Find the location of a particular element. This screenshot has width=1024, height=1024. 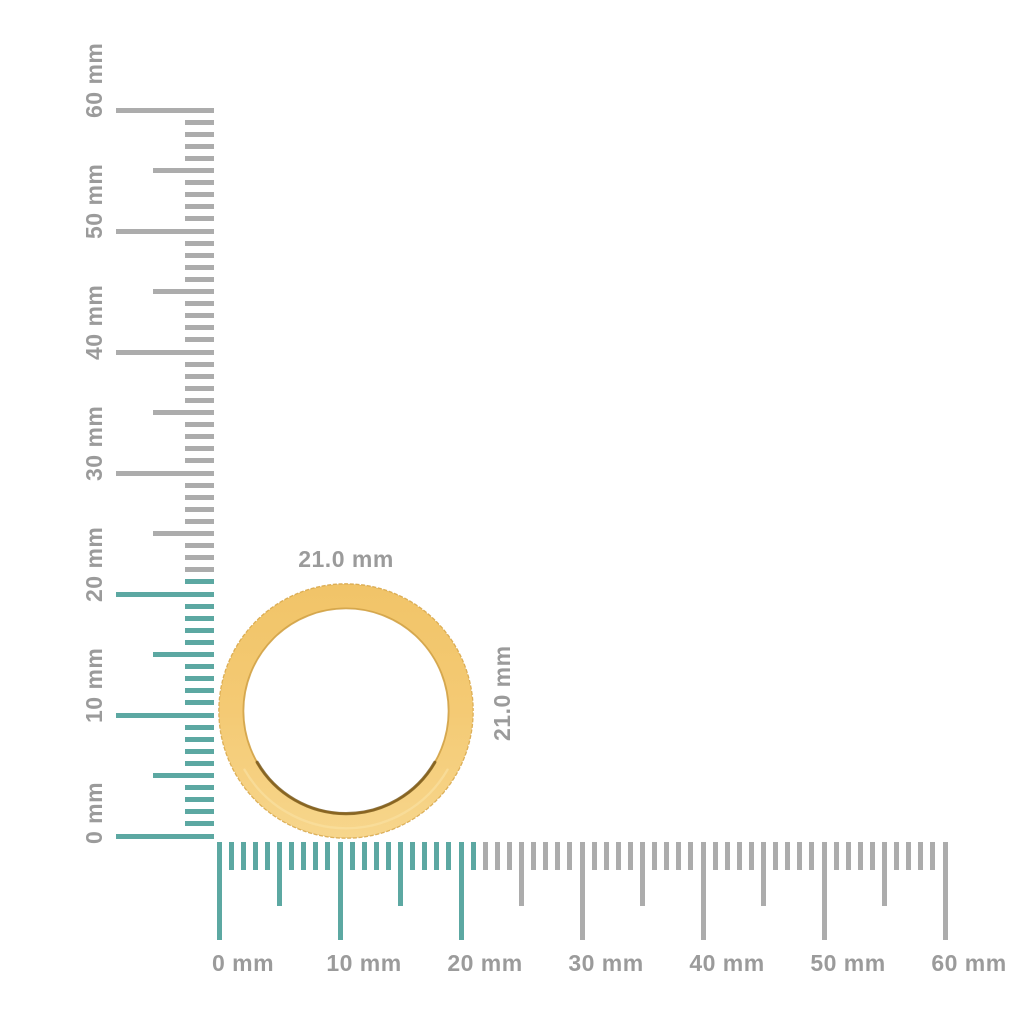

ring-outer-highlight is located at coordinates (346, 799).